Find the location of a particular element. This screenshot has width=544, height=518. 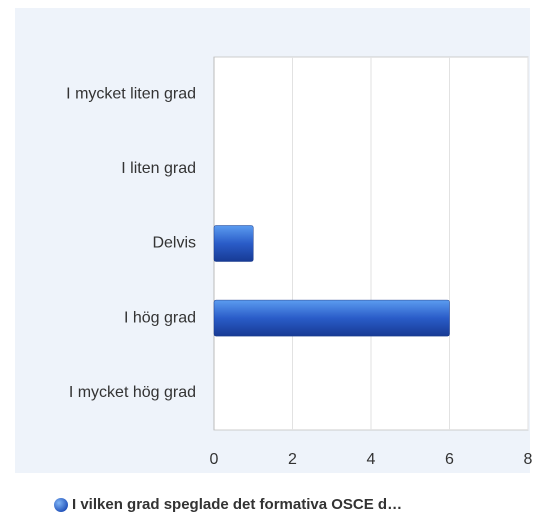

y-tick-label: I hög grad is located at coordinates (160, 317).